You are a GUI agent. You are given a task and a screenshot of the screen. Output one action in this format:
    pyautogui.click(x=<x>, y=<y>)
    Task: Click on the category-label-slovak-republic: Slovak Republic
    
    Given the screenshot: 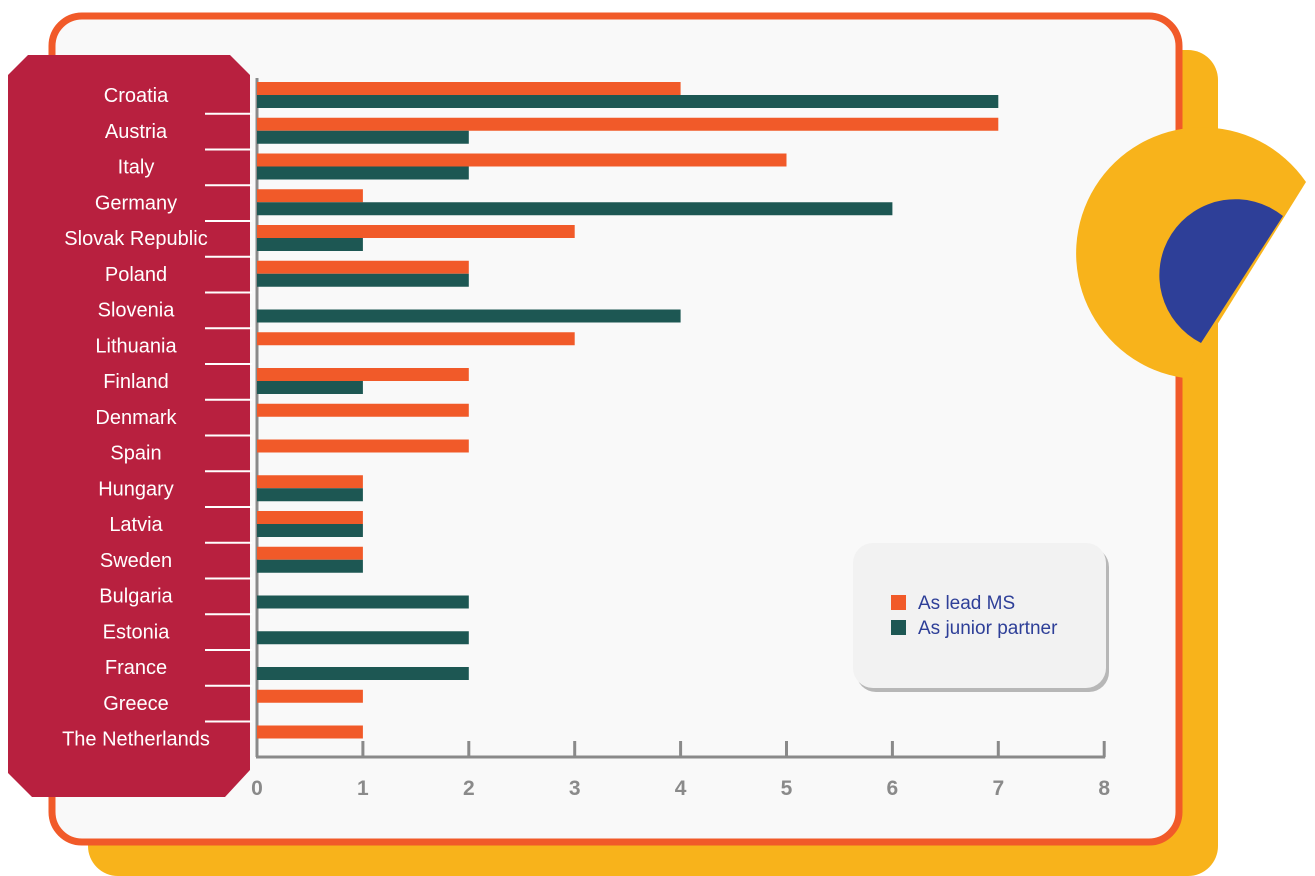 What is the action you would take?
    pyautogui.click(x=135, y=239)
    